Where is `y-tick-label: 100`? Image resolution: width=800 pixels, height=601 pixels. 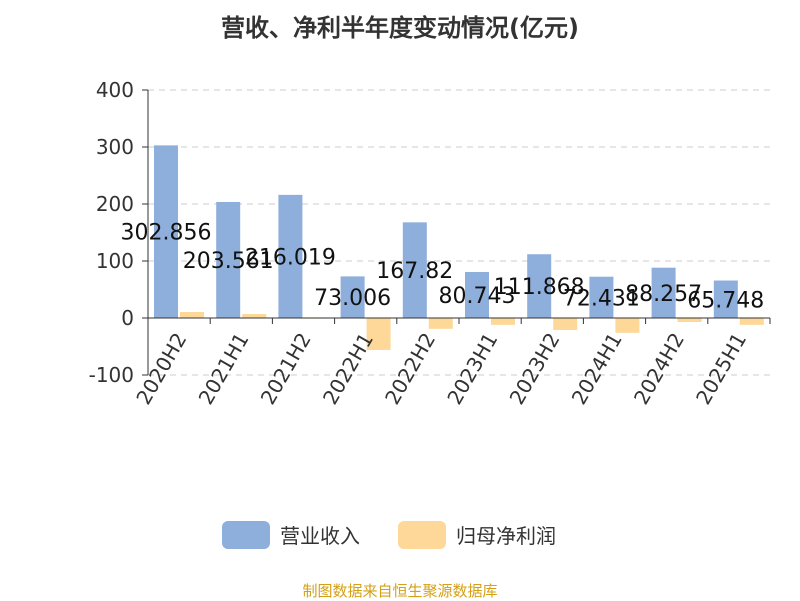
y-tick-label: 100 is located at coordinates (115, 261).